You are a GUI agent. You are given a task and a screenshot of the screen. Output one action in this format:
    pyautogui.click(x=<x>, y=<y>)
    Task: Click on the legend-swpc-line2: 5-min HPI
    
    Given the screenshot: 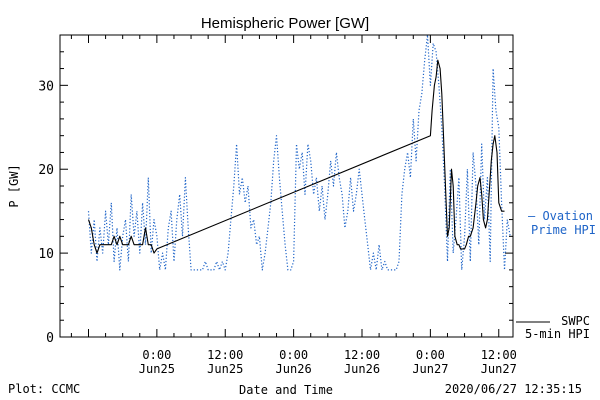 What is the action you would take?
    pyautogui.click(x=557, y=334)
    